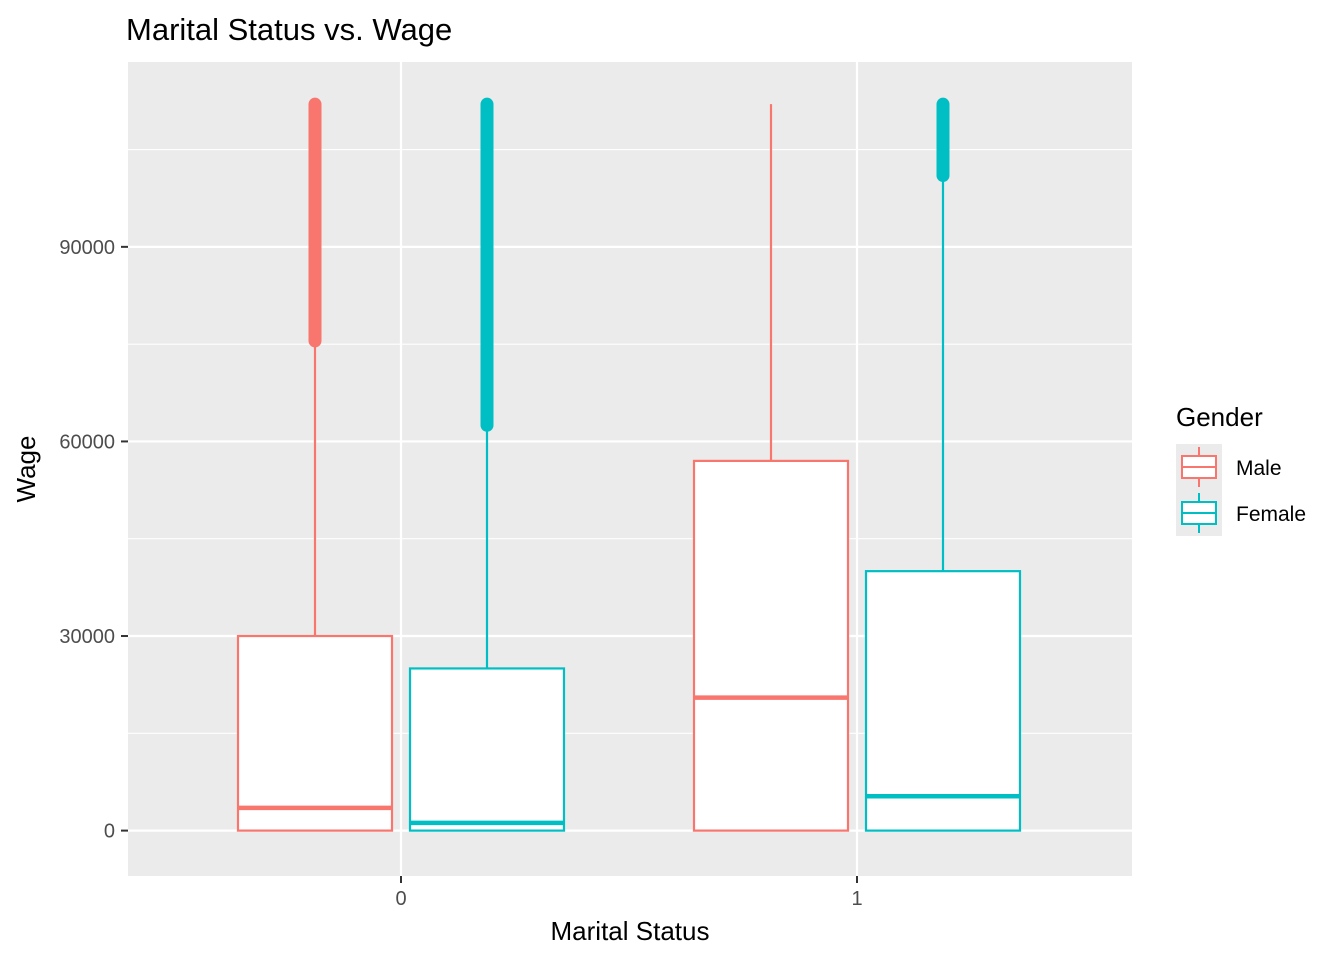 Image resolution: width=1344 pixels, height=960 pixels. I want to click on y-axis: 0 30000 60000 90000, so click(93, 540).